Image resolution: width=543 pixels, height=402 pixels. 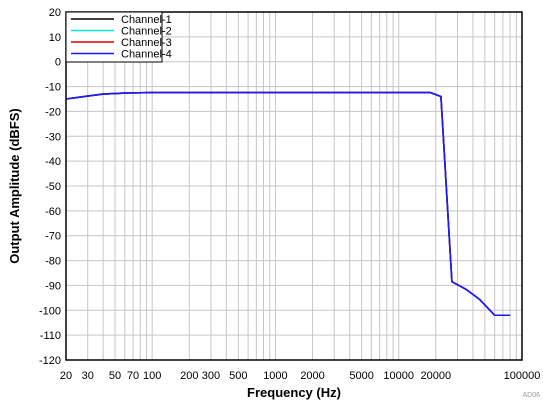 I want to click on x-tick-label: 5000, so click(x=361, y=376).